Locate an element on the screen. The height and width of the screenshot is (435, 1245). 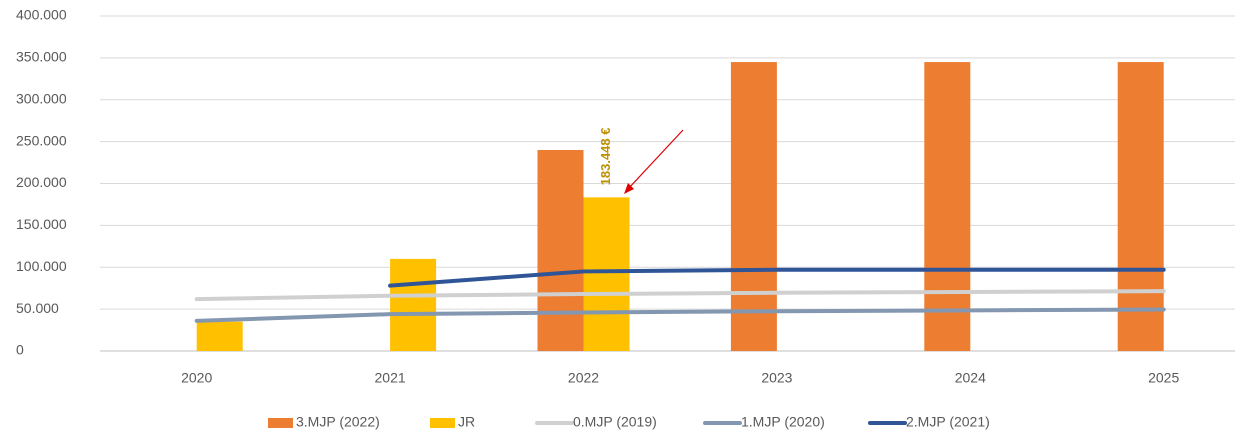
x-tick-label: 2021 is located at coordinates (390, 378).